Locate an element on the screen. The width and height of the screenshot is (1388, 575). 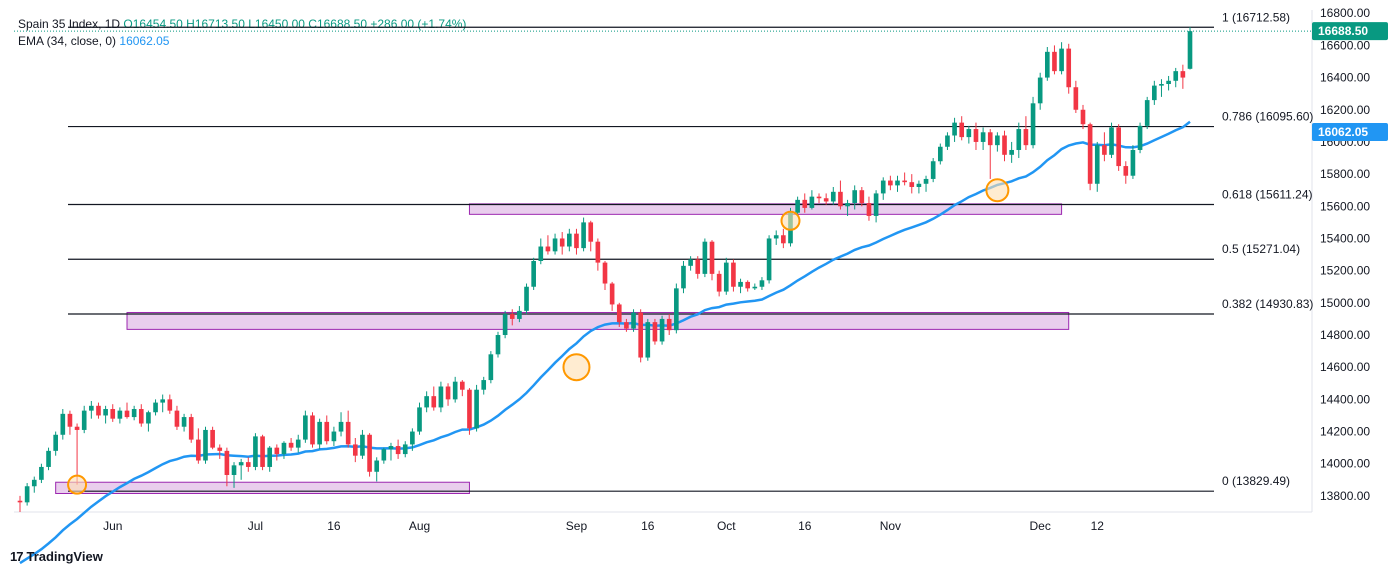
y-tick-label: 15800.00 is located at coordinates (1345, 174).